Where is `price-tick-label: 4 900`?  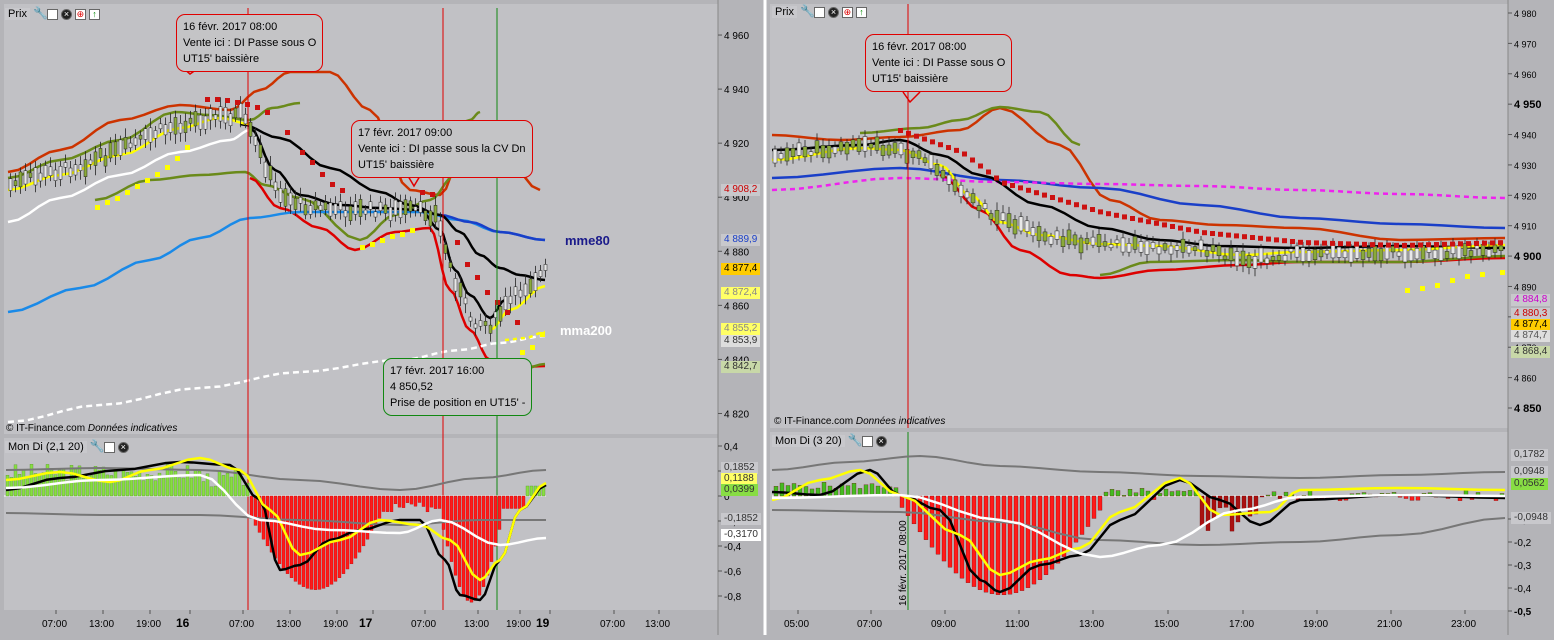
price-tick-label: 4 900 is located at coordinates (1528, 257).